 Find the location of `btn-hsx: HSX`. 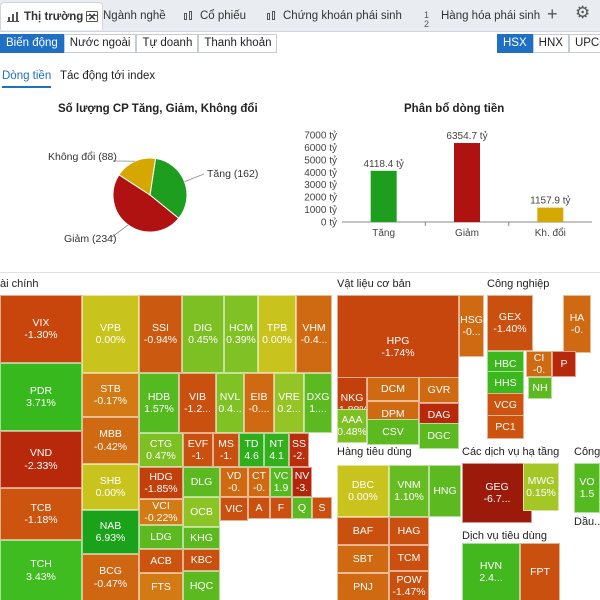

btn-hsx: HSX is located at coordinates (515, 43).